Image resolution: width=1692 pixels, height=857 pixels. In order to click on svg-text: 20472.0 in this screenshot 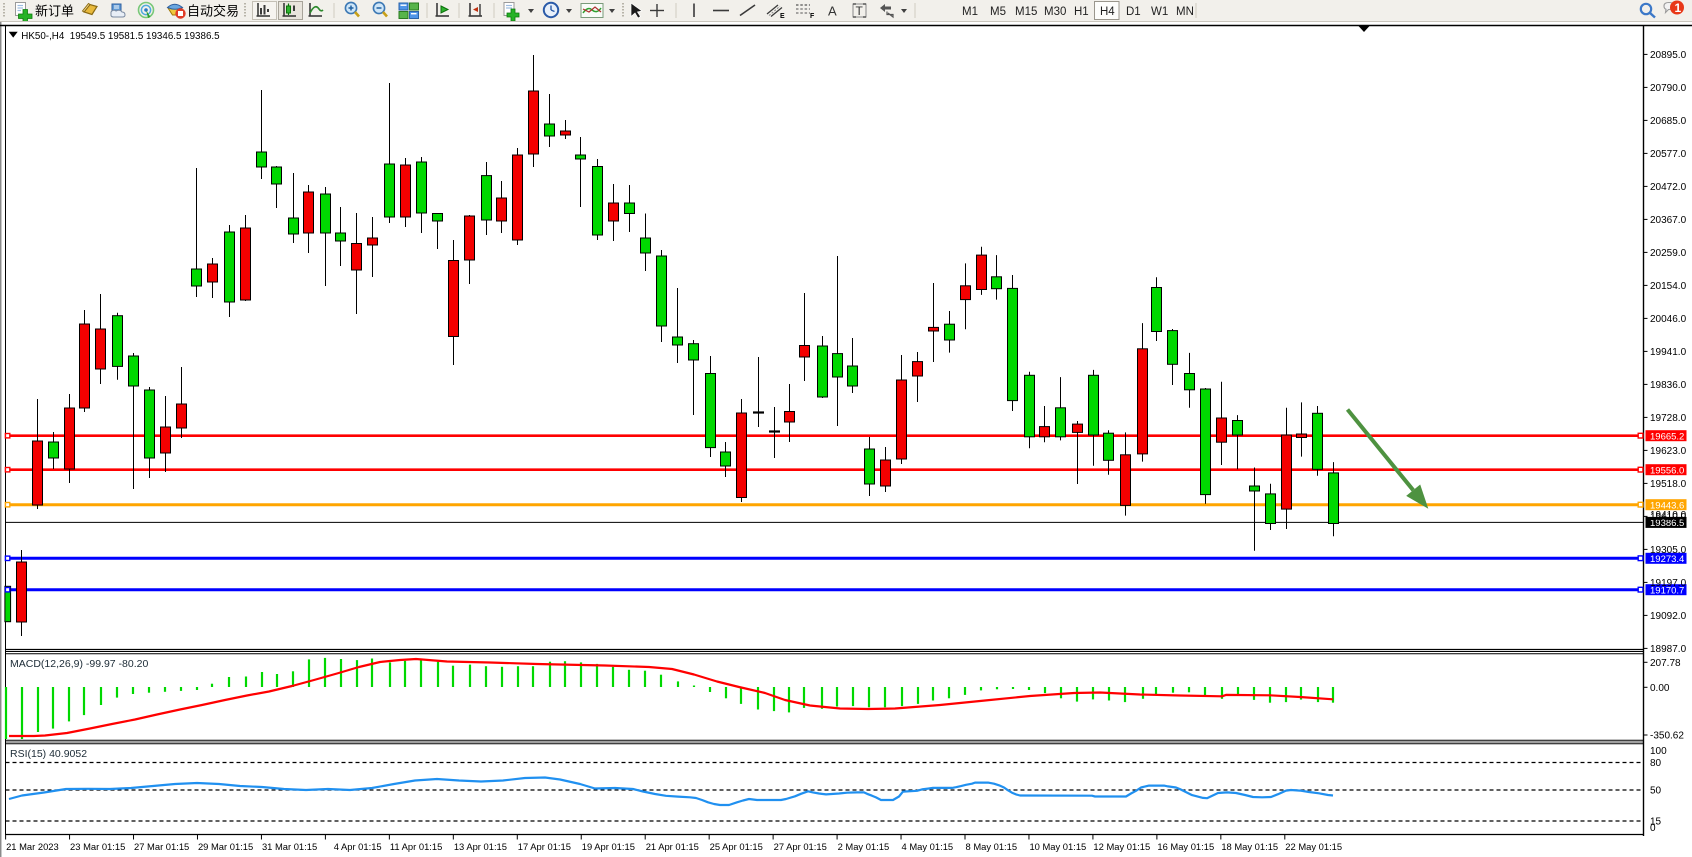, I will do `click(1668, 187)`.